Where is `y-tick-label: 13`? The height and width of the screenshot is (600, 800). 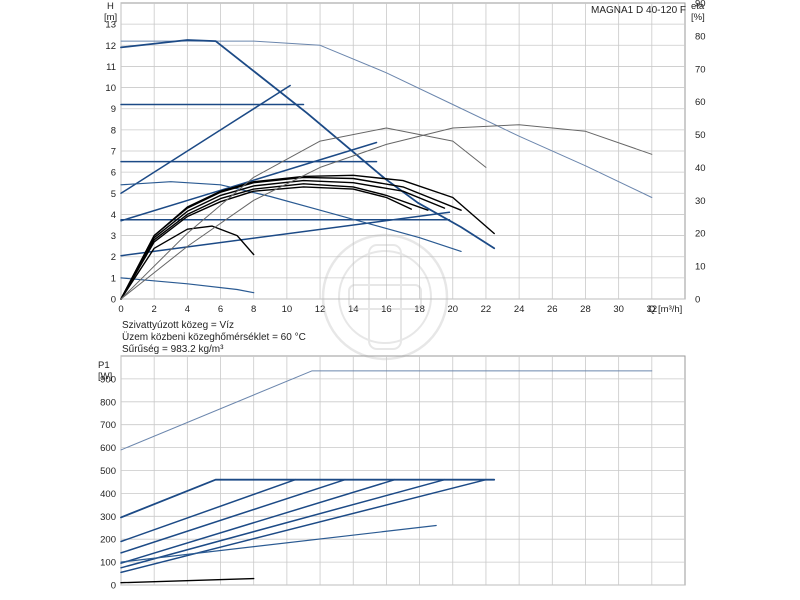
y-tick-label: 13 is located at coordinates (110, 25).